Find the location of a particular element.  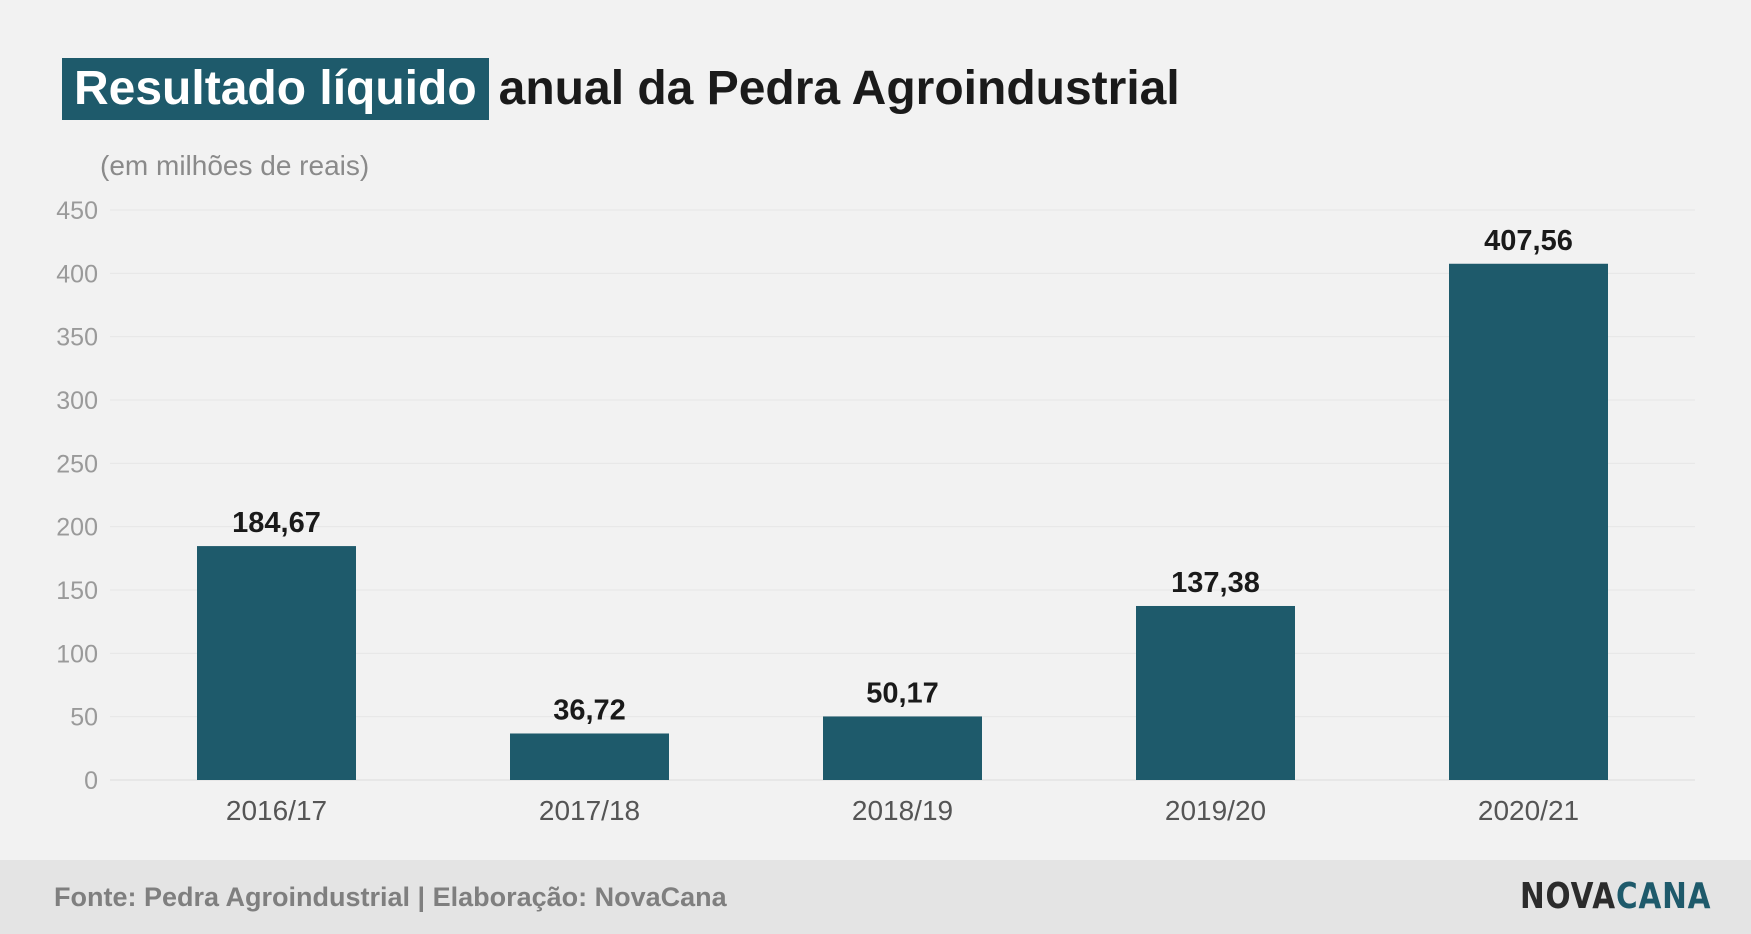

y-tick-label: 300 is located at coordinates (77, 401).